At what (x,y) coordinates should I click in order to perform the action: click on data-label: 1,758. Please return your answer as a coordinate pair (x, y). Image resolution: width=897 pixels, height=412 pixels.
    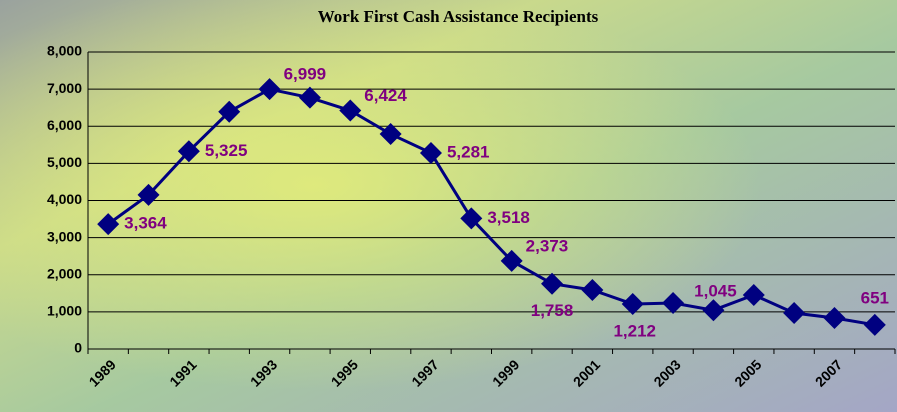
    Looking at the image, I should click on (552, 310).